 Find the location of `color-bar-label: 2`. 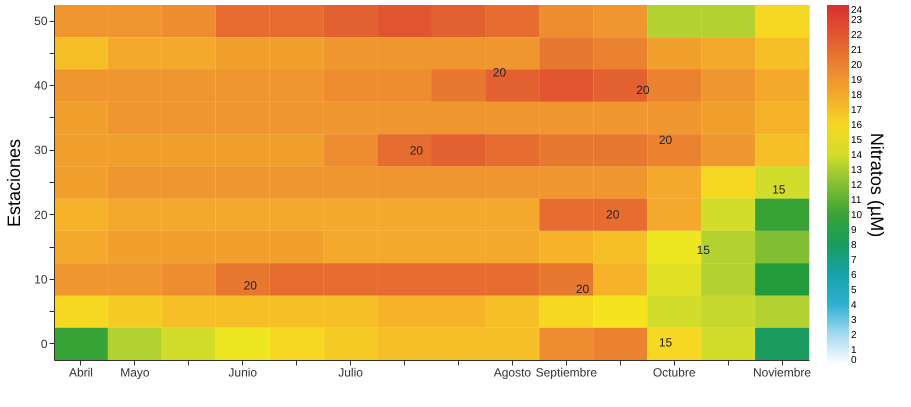

color-bar-label: 2 is located at coordinates (854, 335).